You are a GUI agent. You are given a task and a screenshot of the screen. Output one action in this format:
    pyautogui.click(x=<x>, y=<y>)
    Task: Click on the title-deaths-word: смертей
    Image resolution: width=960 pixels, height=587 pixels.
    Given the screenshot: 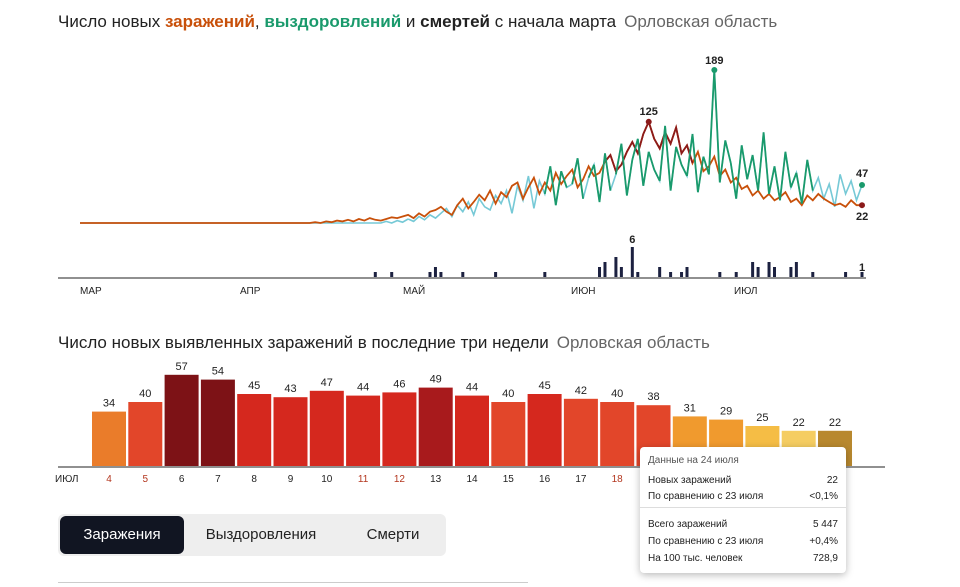 What is the action you would take?
    pyautogui.click(x=455, y=21)
    